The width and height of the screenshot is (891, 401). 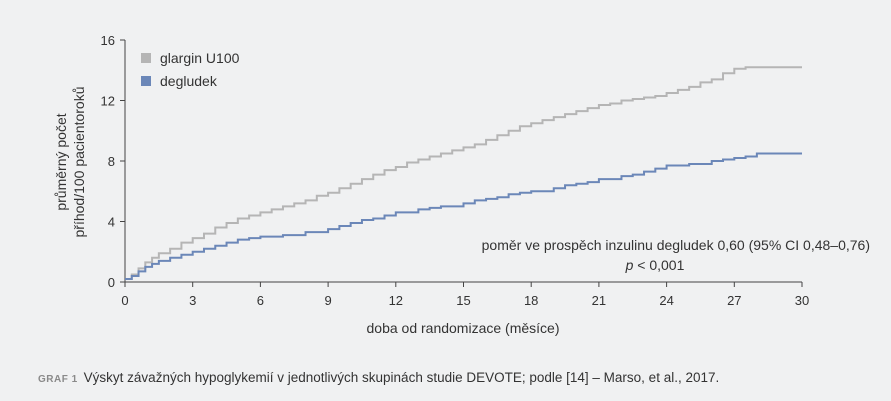 What do you see at coordinates (190, 69) in the screenshot?
I see `legend: glargin U100 degludek` at bounding box center [190, 69].